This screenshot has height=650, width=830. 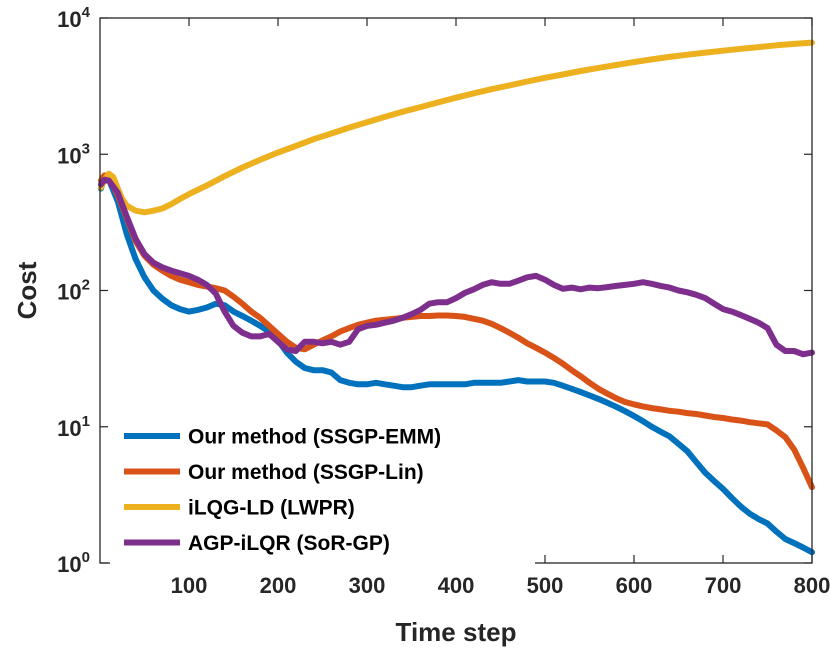 What do you see at coordinates (189, 585) in the screenshot?
I see `x-tick-label: 100` at bounding box center [189, 585].